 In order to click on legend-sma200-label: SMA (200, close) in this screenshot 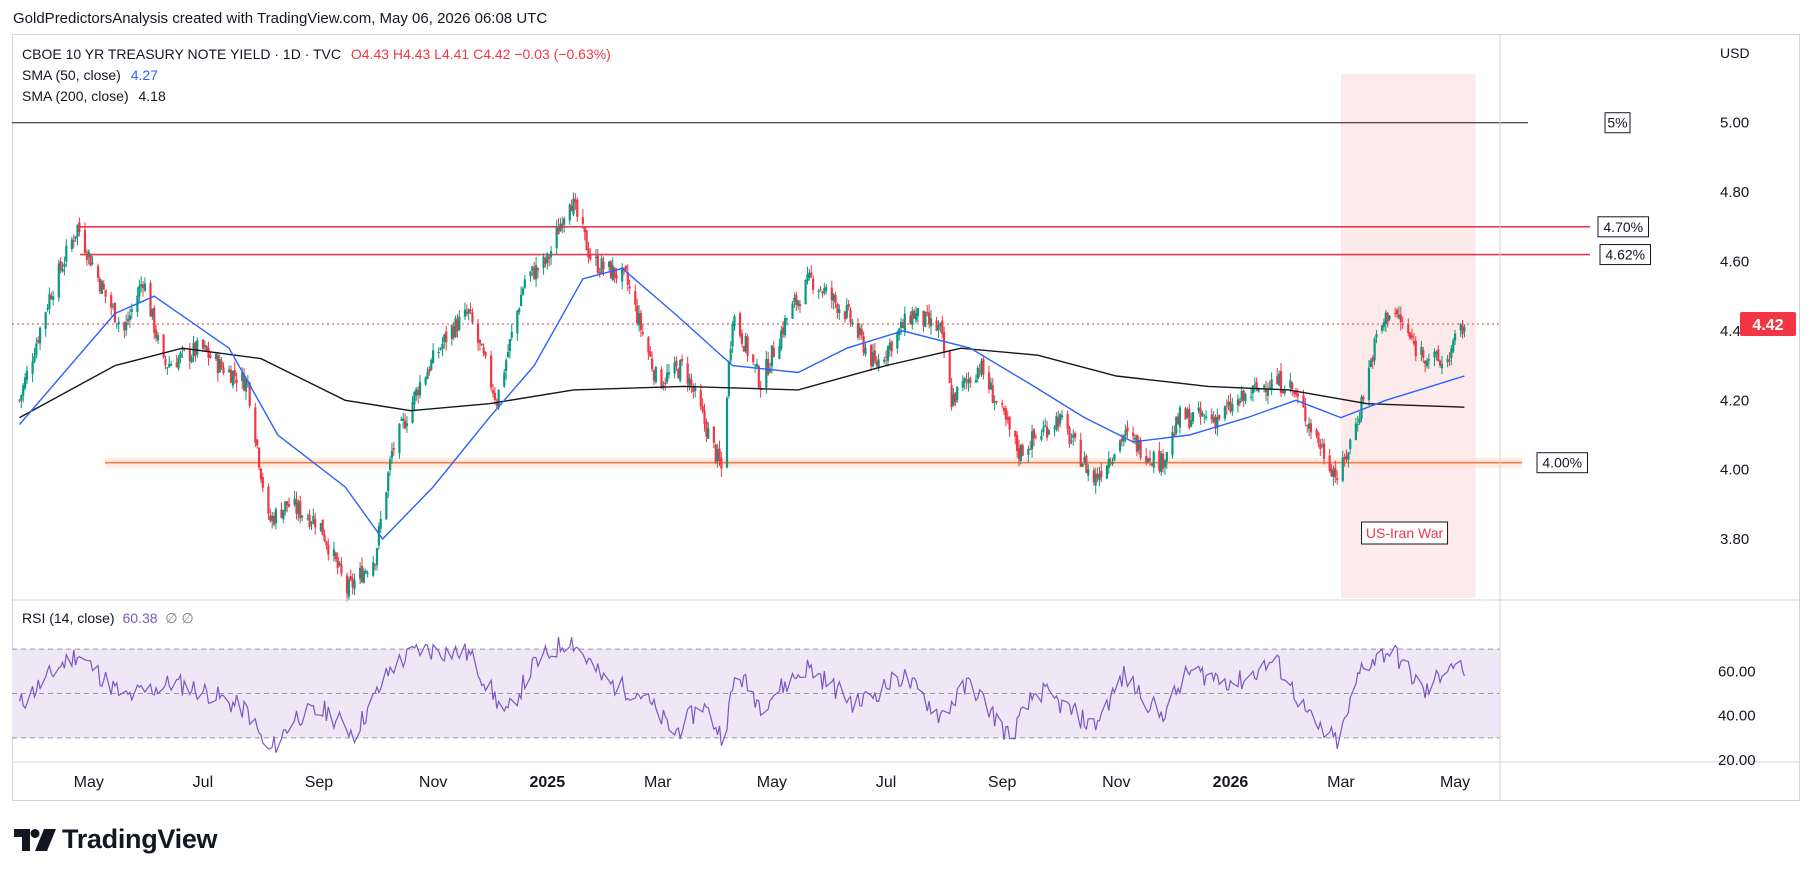, I will do `click(75, 96)`.